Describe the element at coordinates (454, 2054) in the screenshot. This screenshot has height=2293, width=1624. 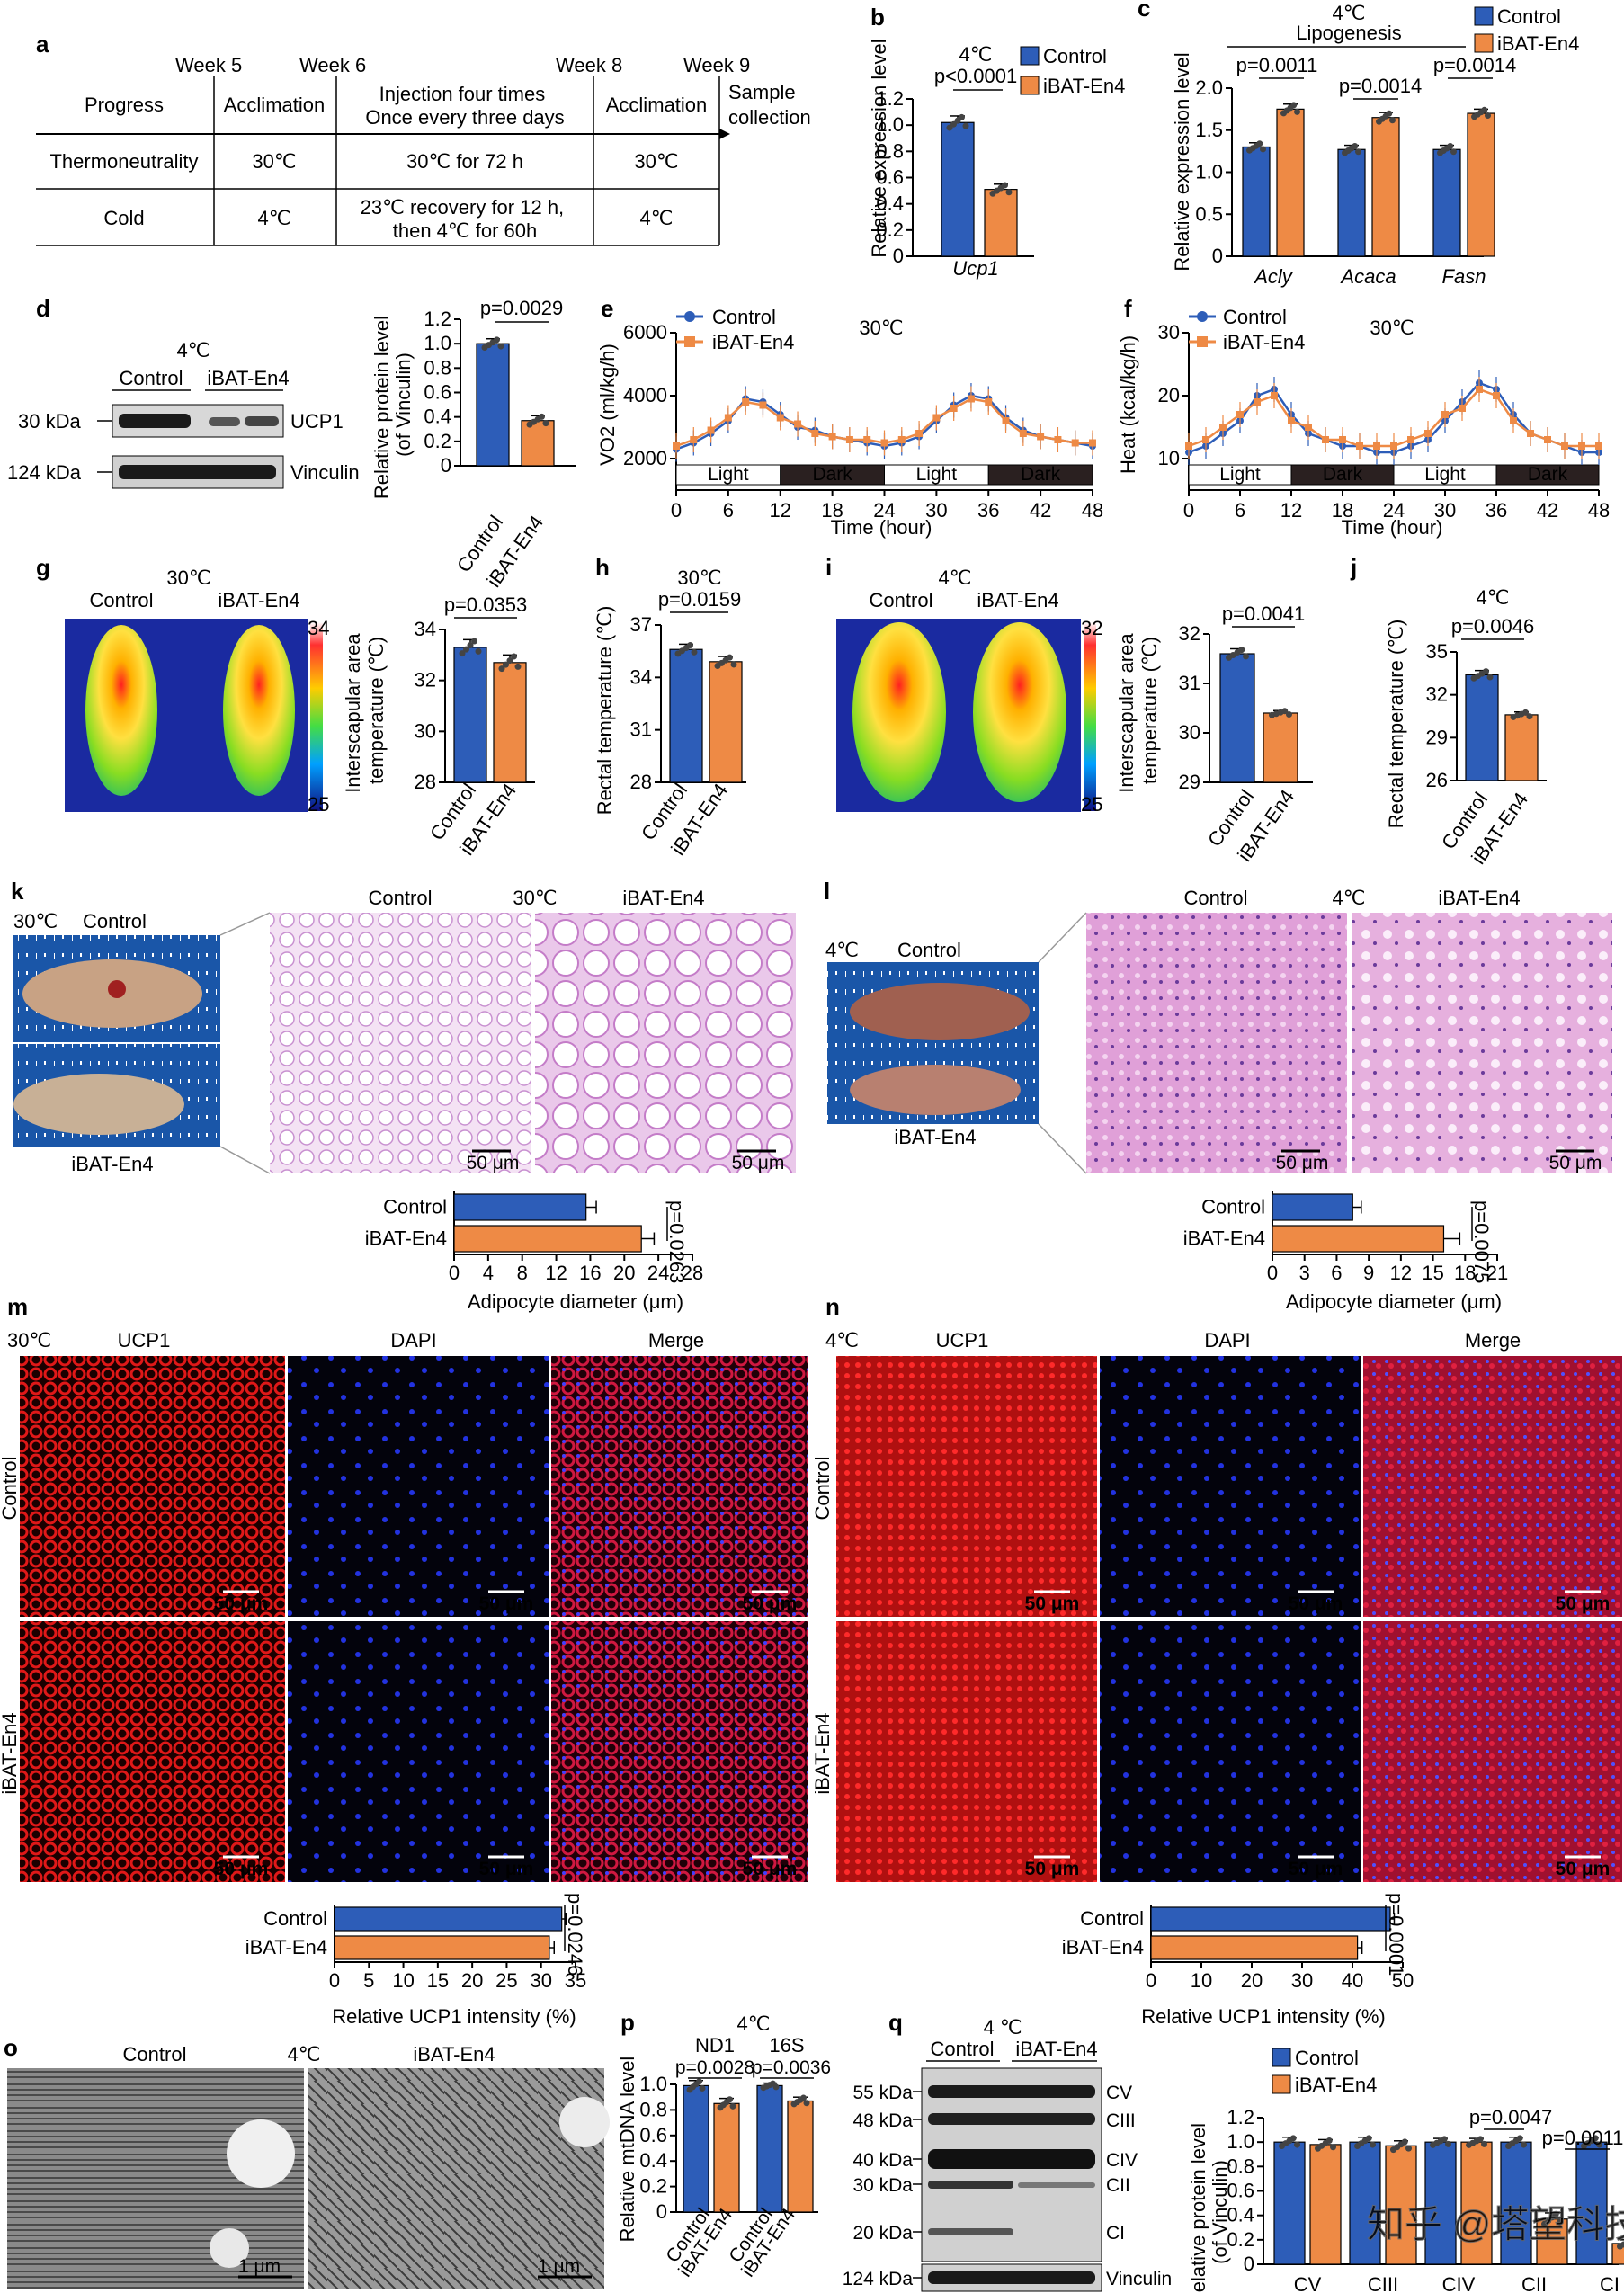
I see `panel-o-col-treat: iBAT-En4` at that location.